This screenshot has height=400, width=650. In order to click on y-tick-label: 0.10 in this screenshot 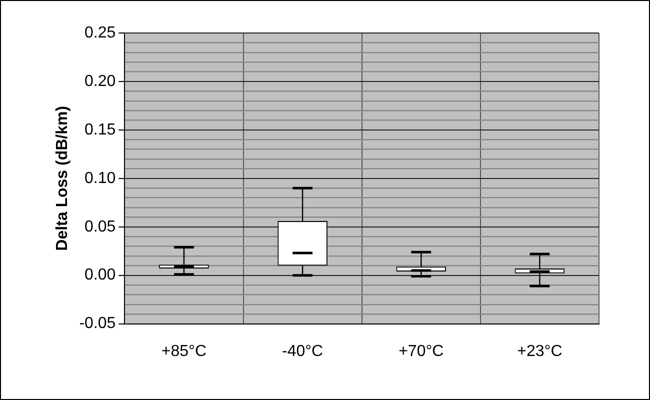, I will do `click(100, 178)`.